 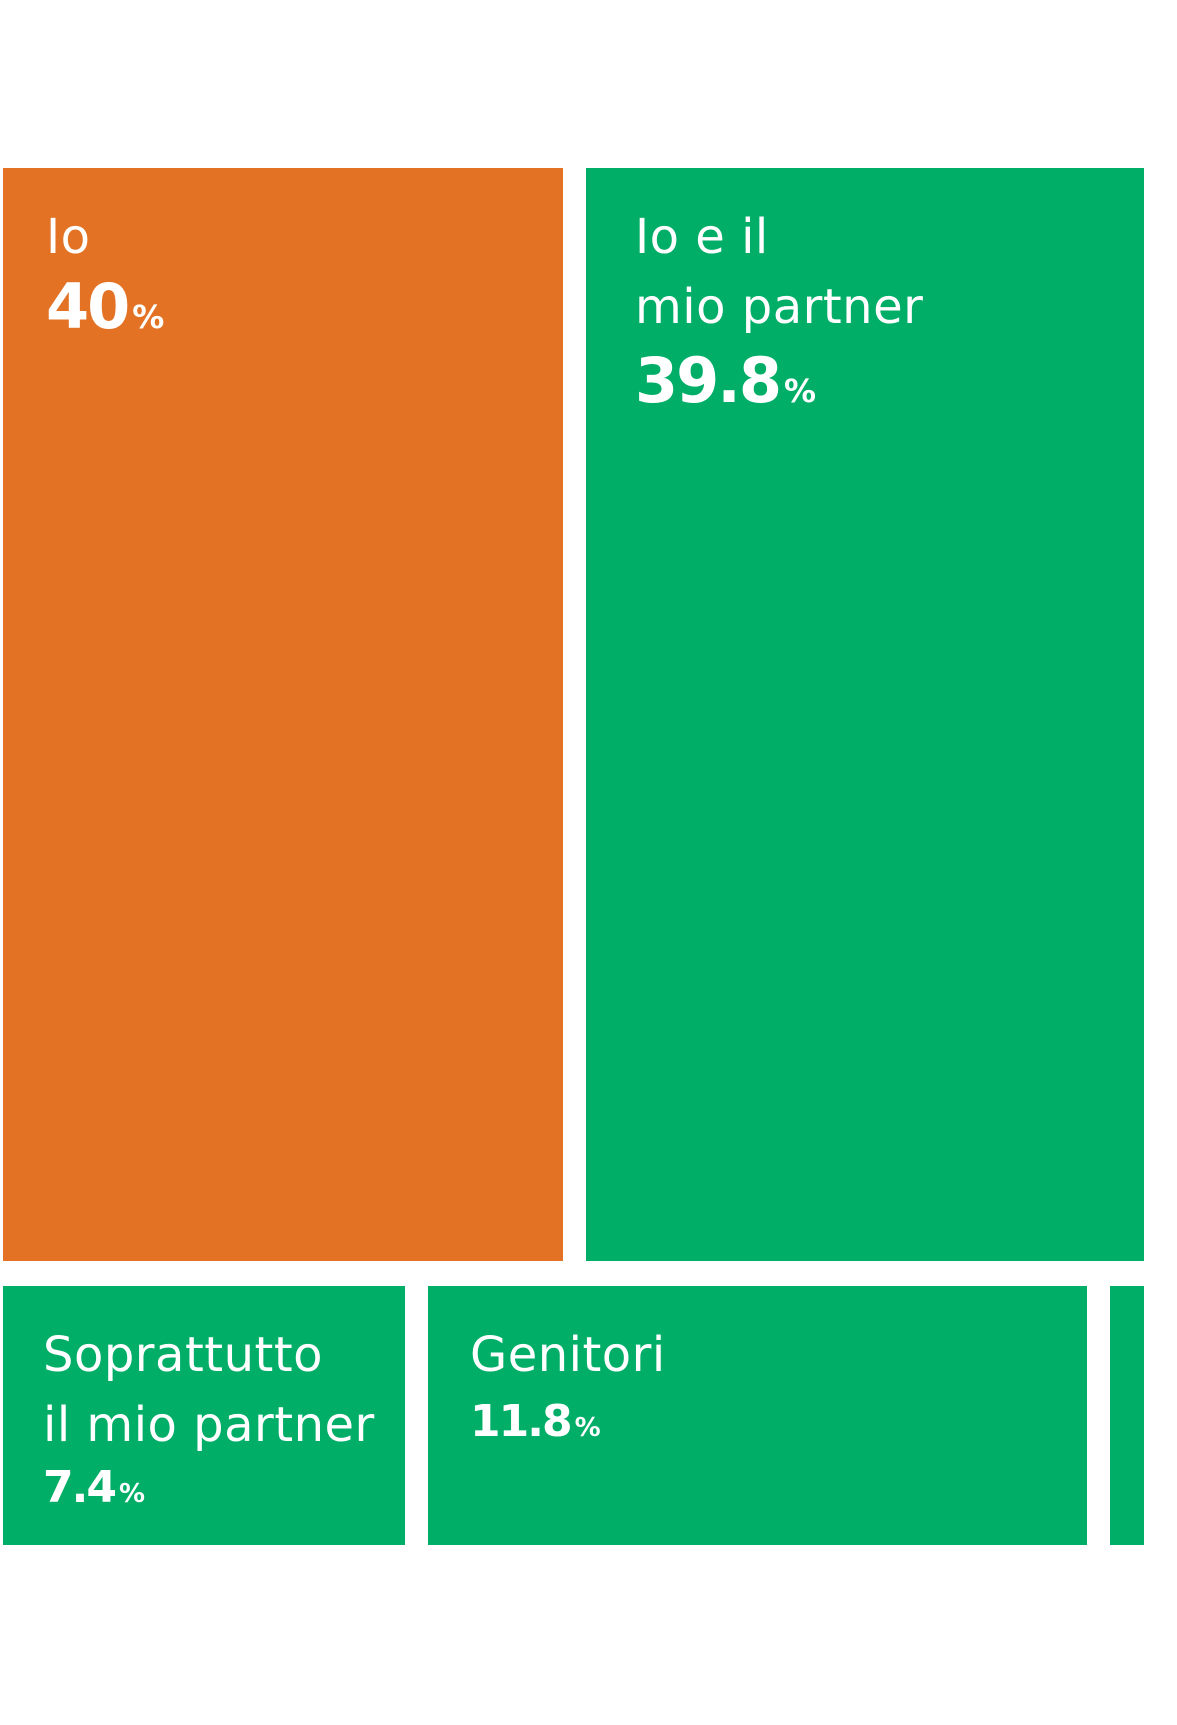 What do you see at coordinates (209, 1390) in the screenshot?
I see `tile-label: Soprattutto il mio partner` at bounding box center [209, 1390].